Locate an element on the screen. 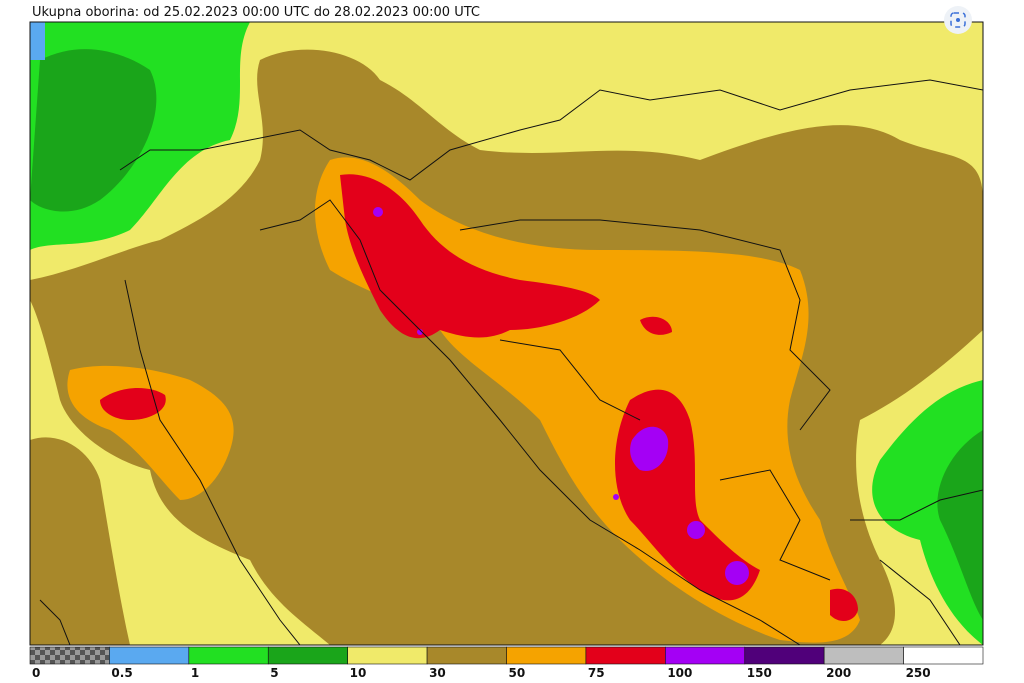 The width and height of the screenshot is (1024, 683). scan-icon is located at coordinates (958, 20).